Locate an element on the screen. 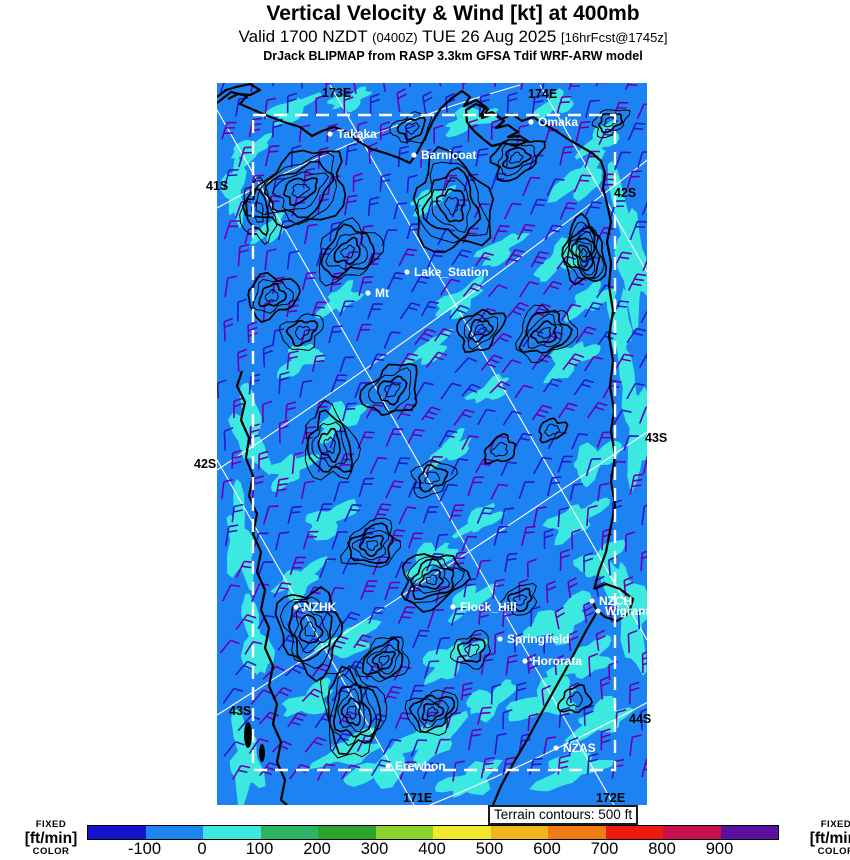 The image size is (850, 860). geo-grid-label: 174E is located at coordinates (542, 94).